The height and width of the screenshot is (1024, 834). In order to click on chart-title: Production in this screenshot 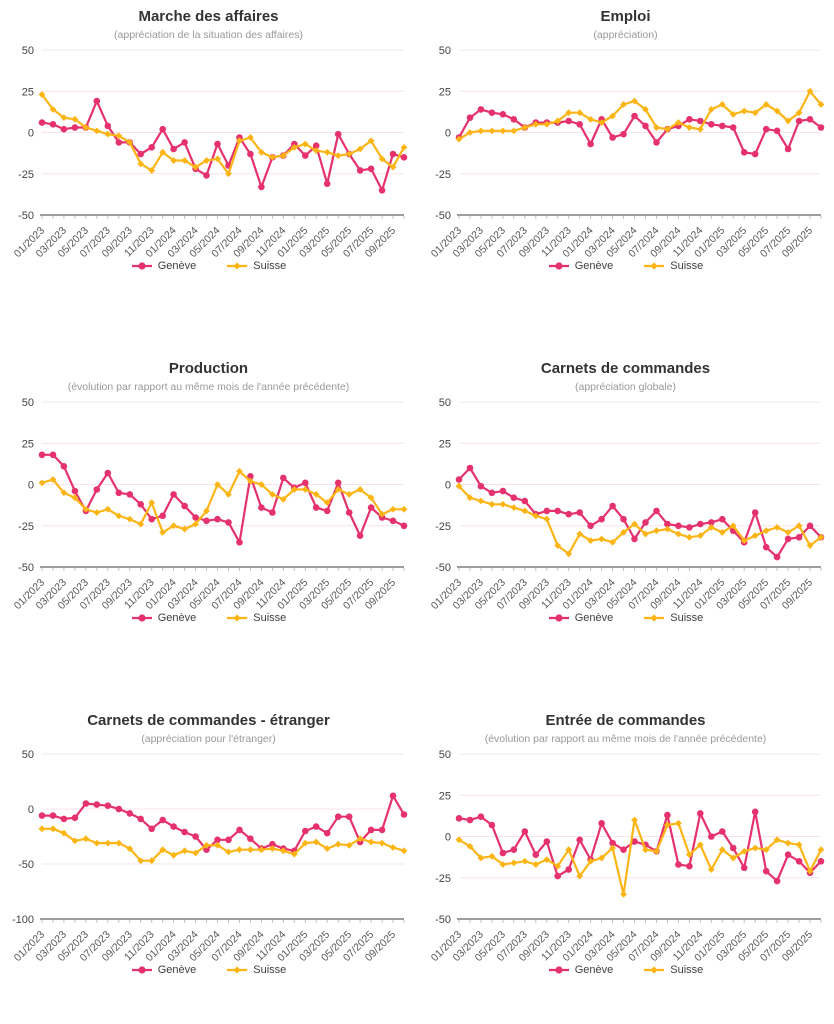, I will do `click(208, 368)`.